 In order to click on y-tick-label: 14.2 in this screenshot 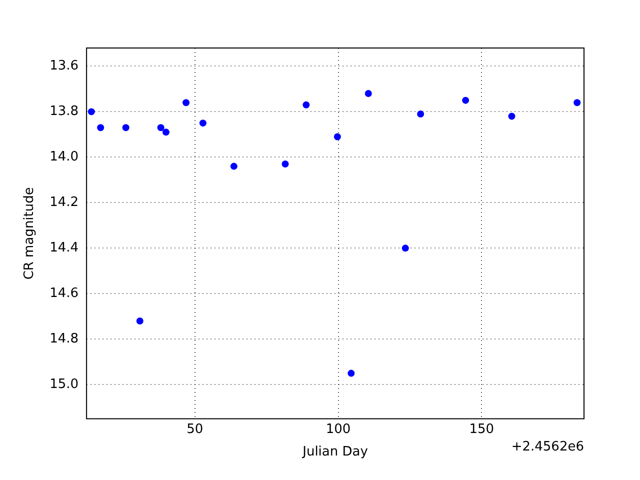, I will do `click(64, 202)`.